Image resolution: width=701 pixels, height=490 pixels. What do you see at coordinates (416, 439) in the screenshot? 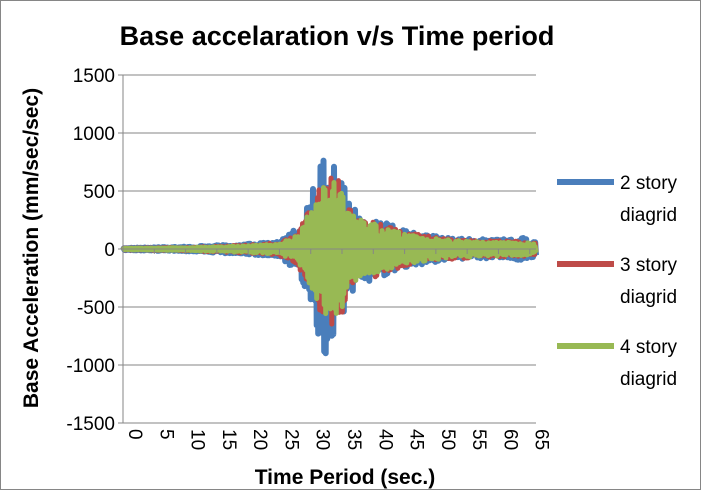
I see `x-tick-label: 45` at bounding box center [416, 439].